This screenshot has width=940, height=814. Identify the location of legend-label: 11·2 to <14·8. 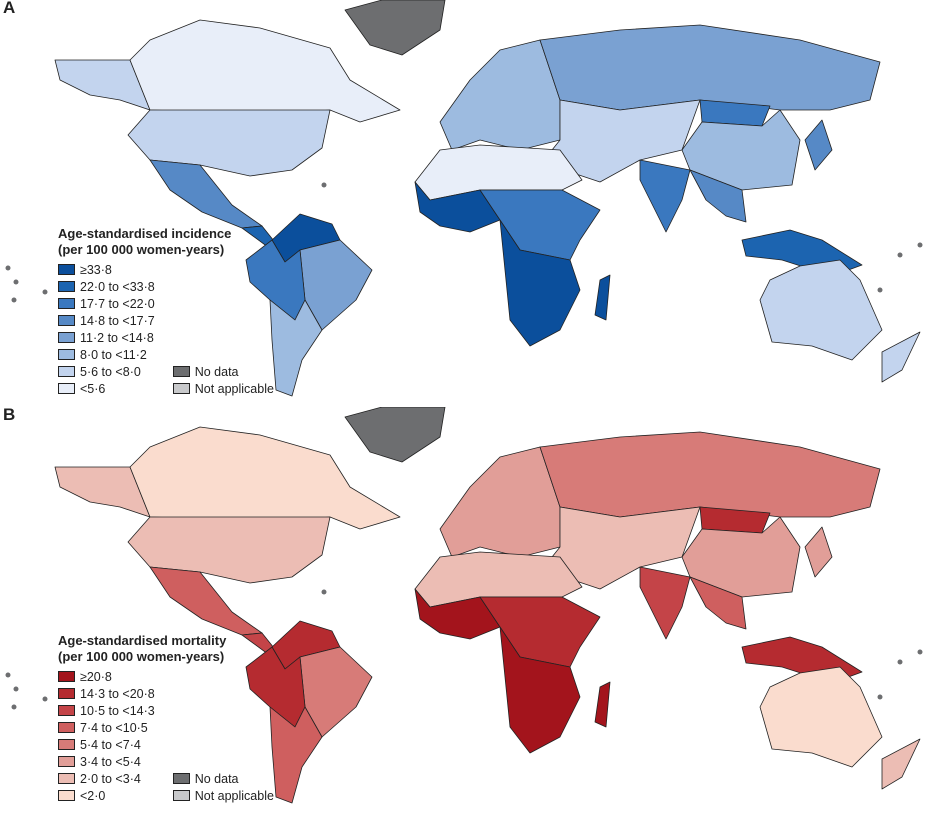
(117, 337).